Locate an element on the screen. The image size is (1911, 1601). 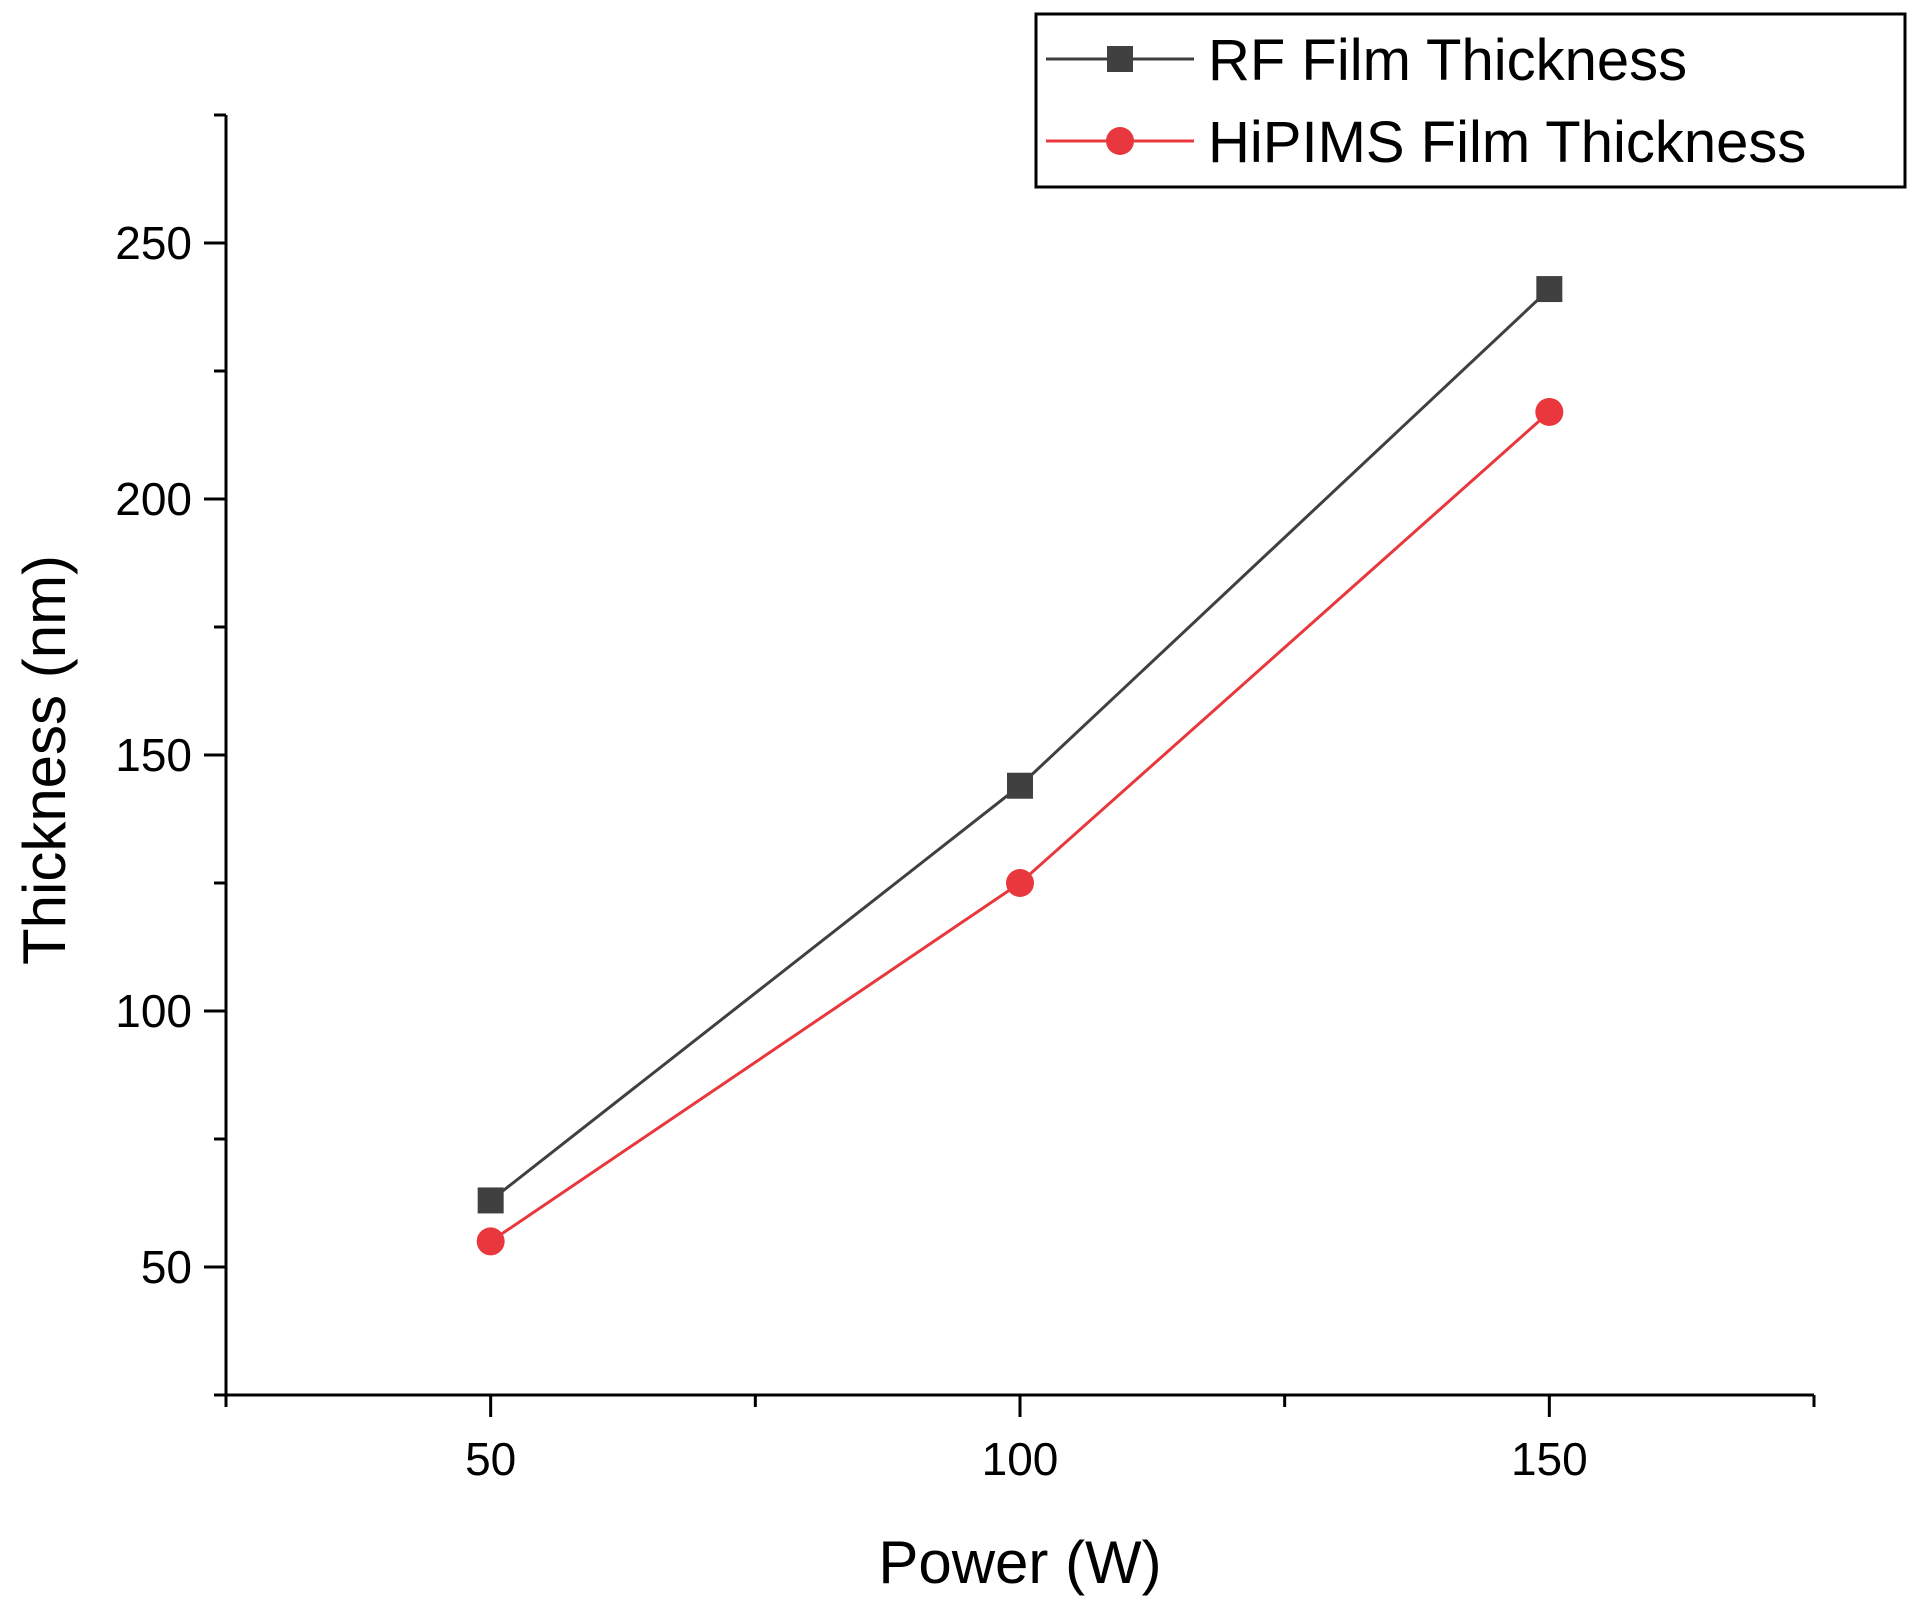
legend-marker-rf is located at coordinates (1120, 59).